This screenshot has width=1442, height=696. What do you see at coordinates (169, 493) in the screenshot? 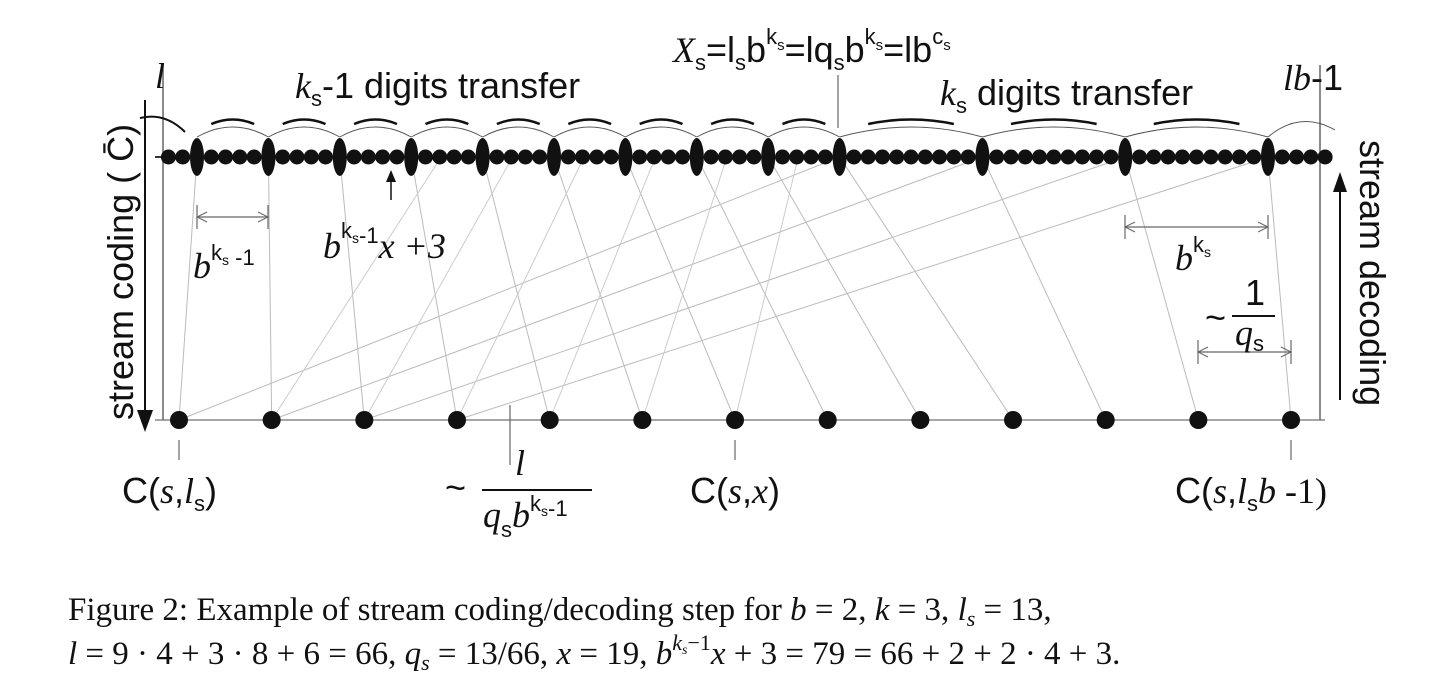
I see `label: C(s,ls)` at bounding box center [169, 493].